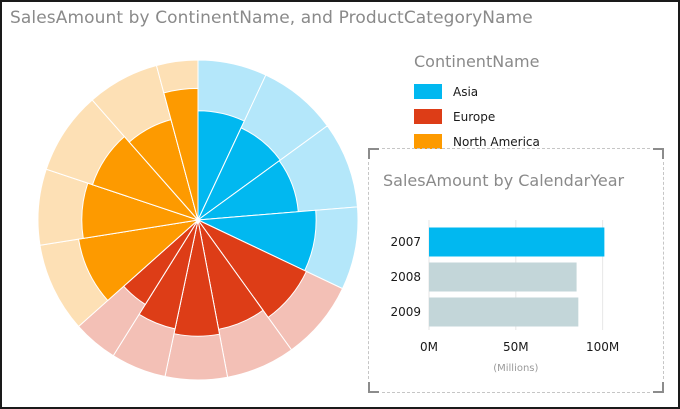 The width and height of the screenshot is (680, 409). Describe the element at coordinates (504, 180) in the screenshot. I see `bar-chart-title: SalesAmount by CalendarYear` at that location.